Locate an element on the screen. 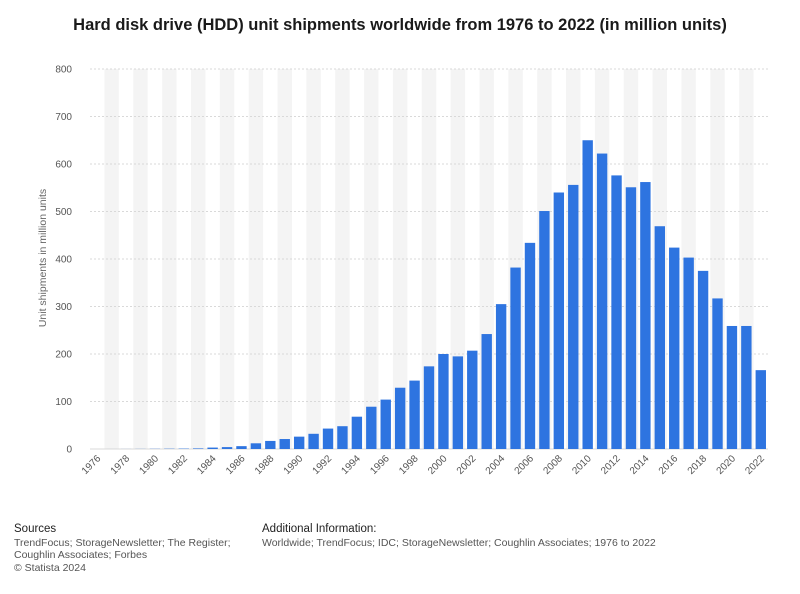 Image resolution: width=800 pixels, height=594 pixels. x-tick-label: 1994 is located at coordinates (351, 465).